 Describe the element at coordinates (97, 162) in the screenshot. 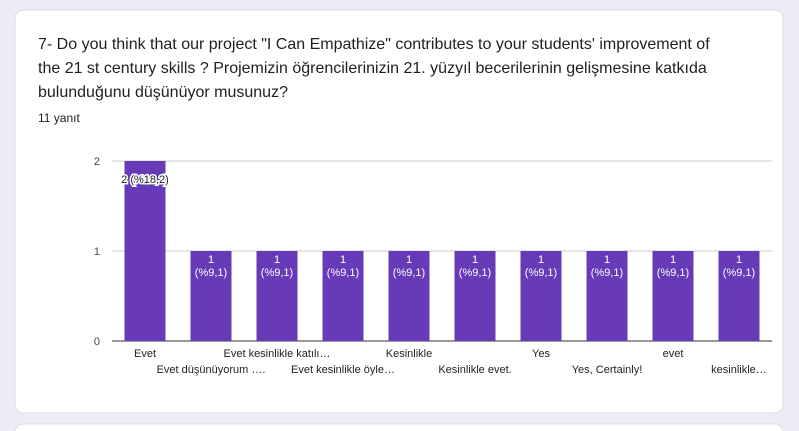

I see `y-tick-label: 2` at that location.